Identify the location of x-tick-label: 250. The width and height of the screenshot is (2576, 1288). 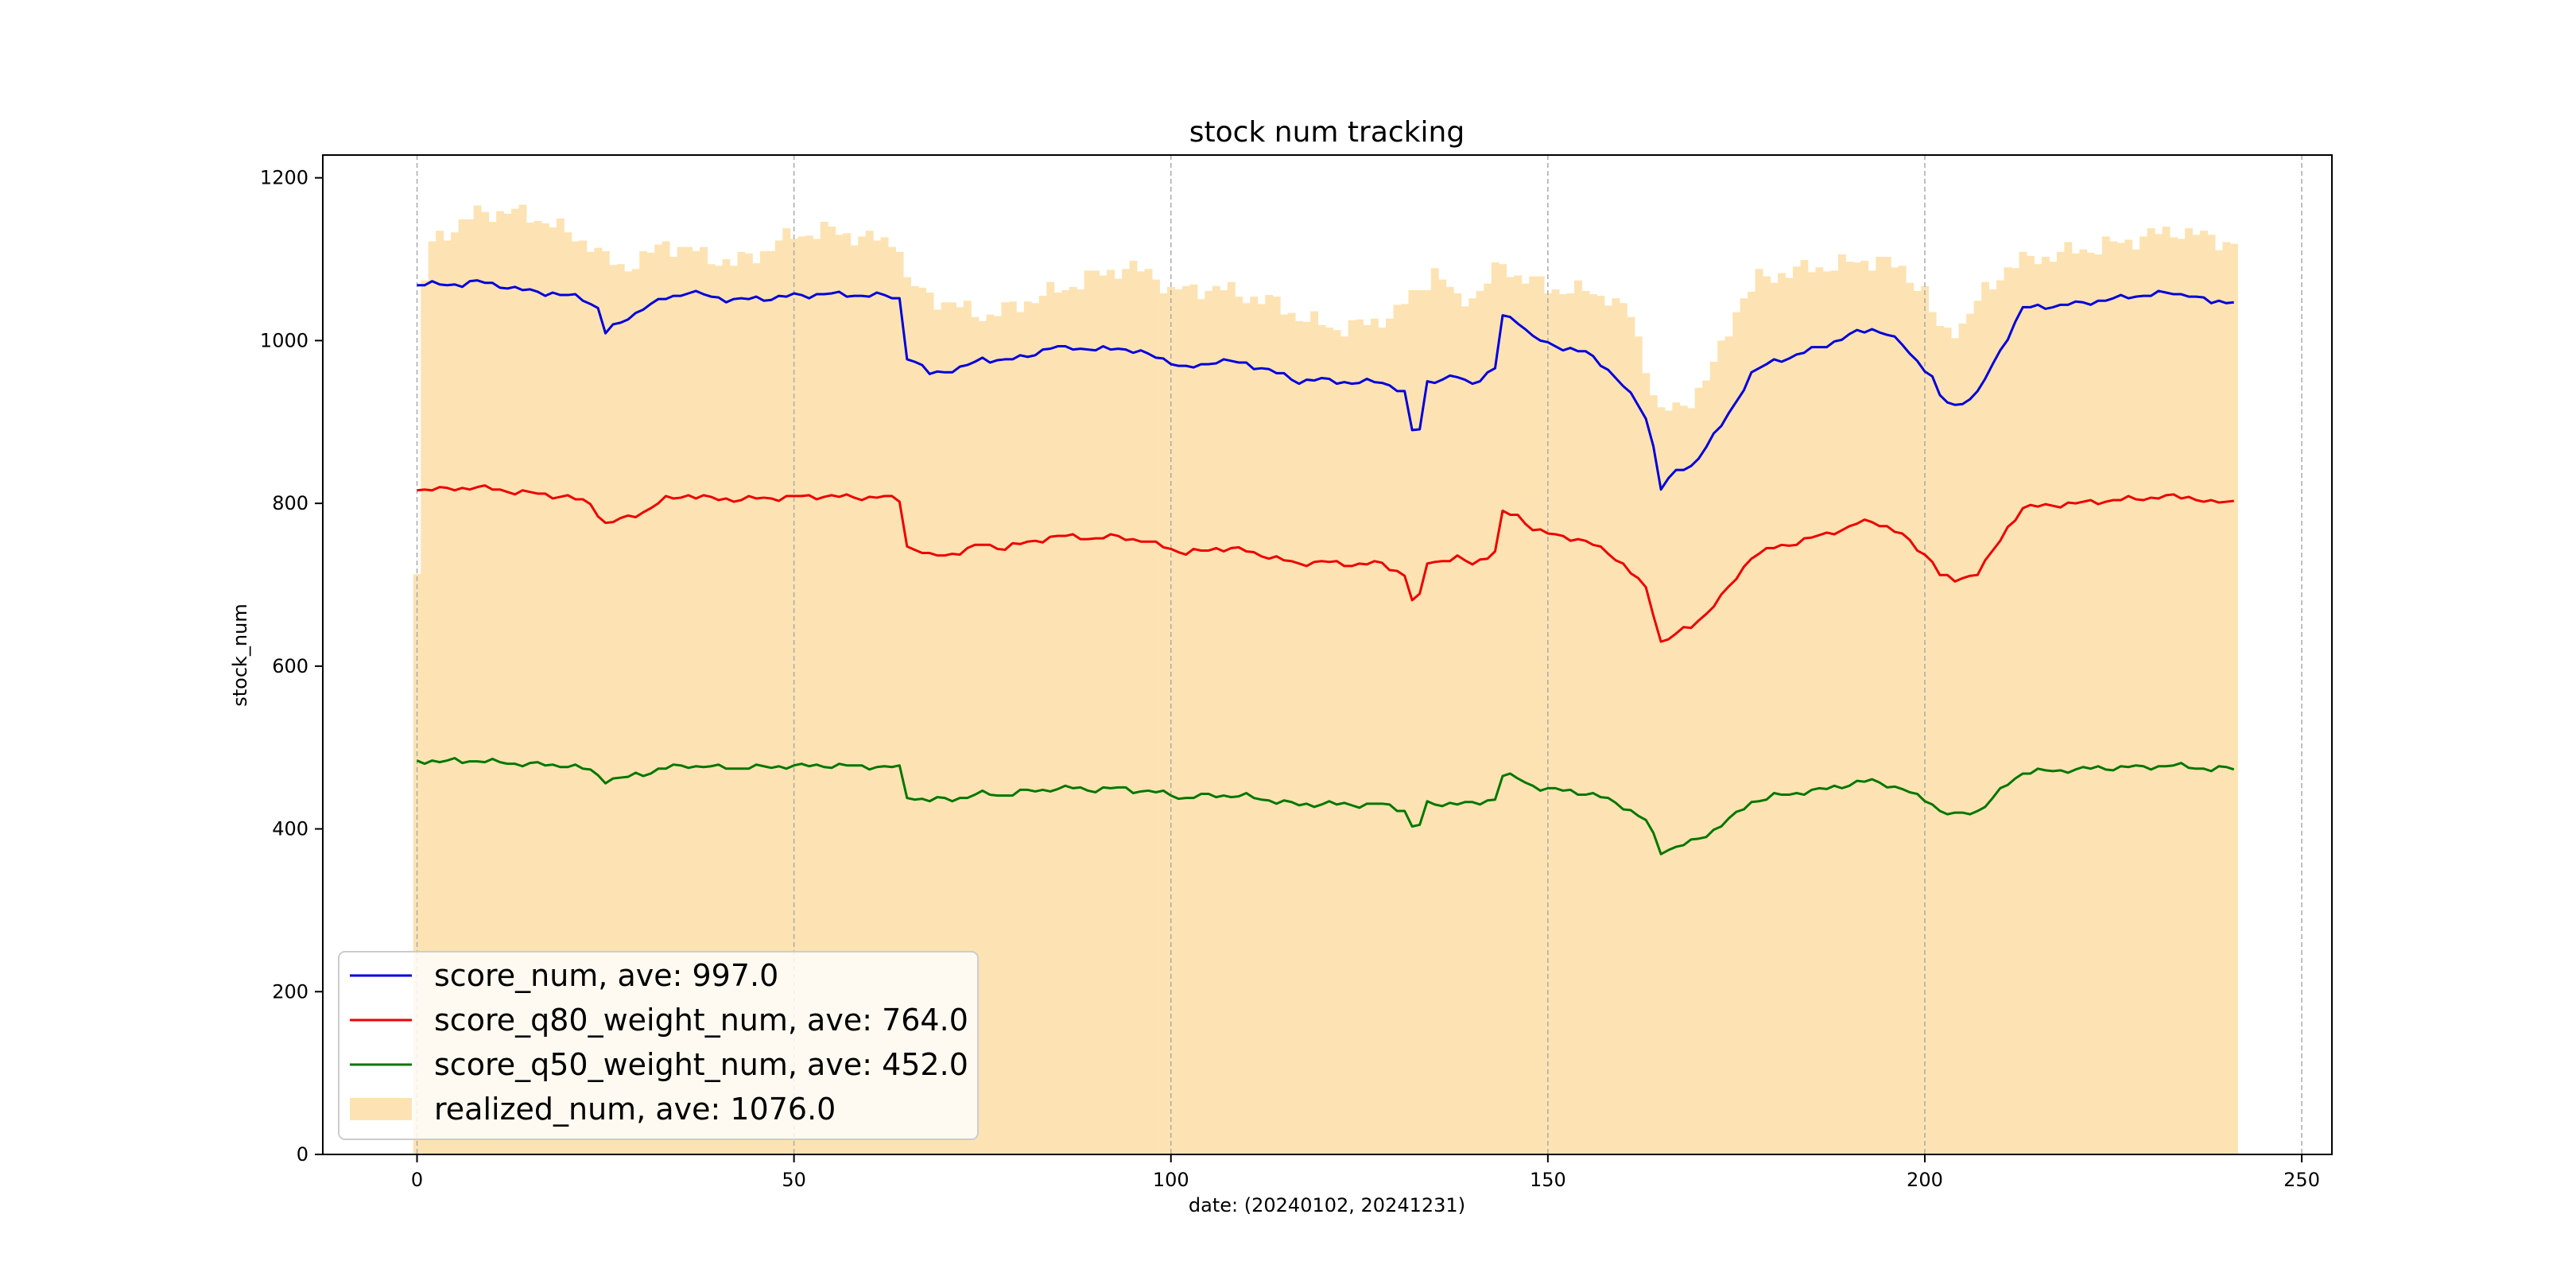
(2301, 1180).